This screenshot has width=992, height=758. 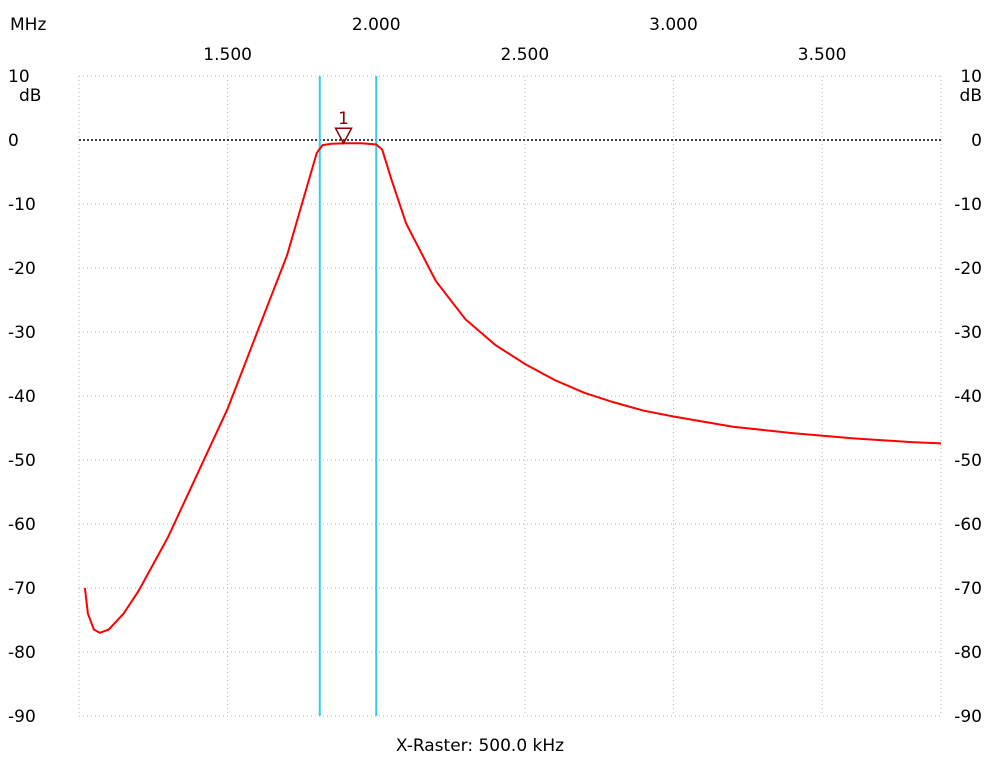 I want to click on x-tick-label-top: 2.000, so click(x=376, y=25).